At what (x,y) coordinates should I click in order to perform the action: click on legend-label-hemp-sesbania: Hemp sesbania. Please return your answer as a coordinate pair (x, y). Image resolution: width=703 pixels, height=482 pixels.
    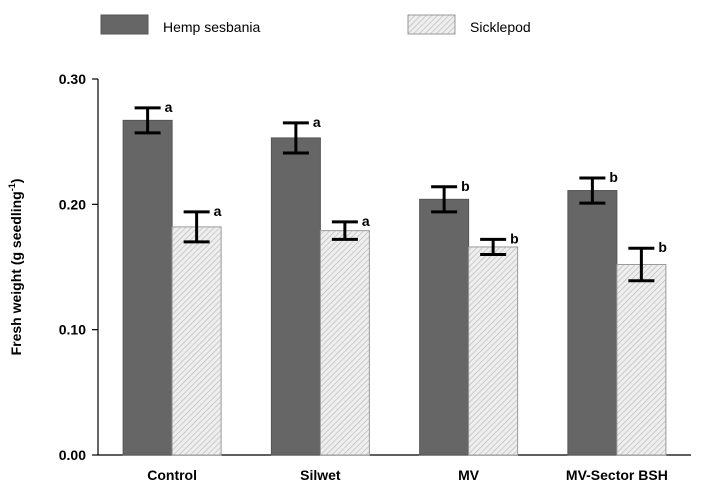
    Looking at the image, I should click on (211, 27).